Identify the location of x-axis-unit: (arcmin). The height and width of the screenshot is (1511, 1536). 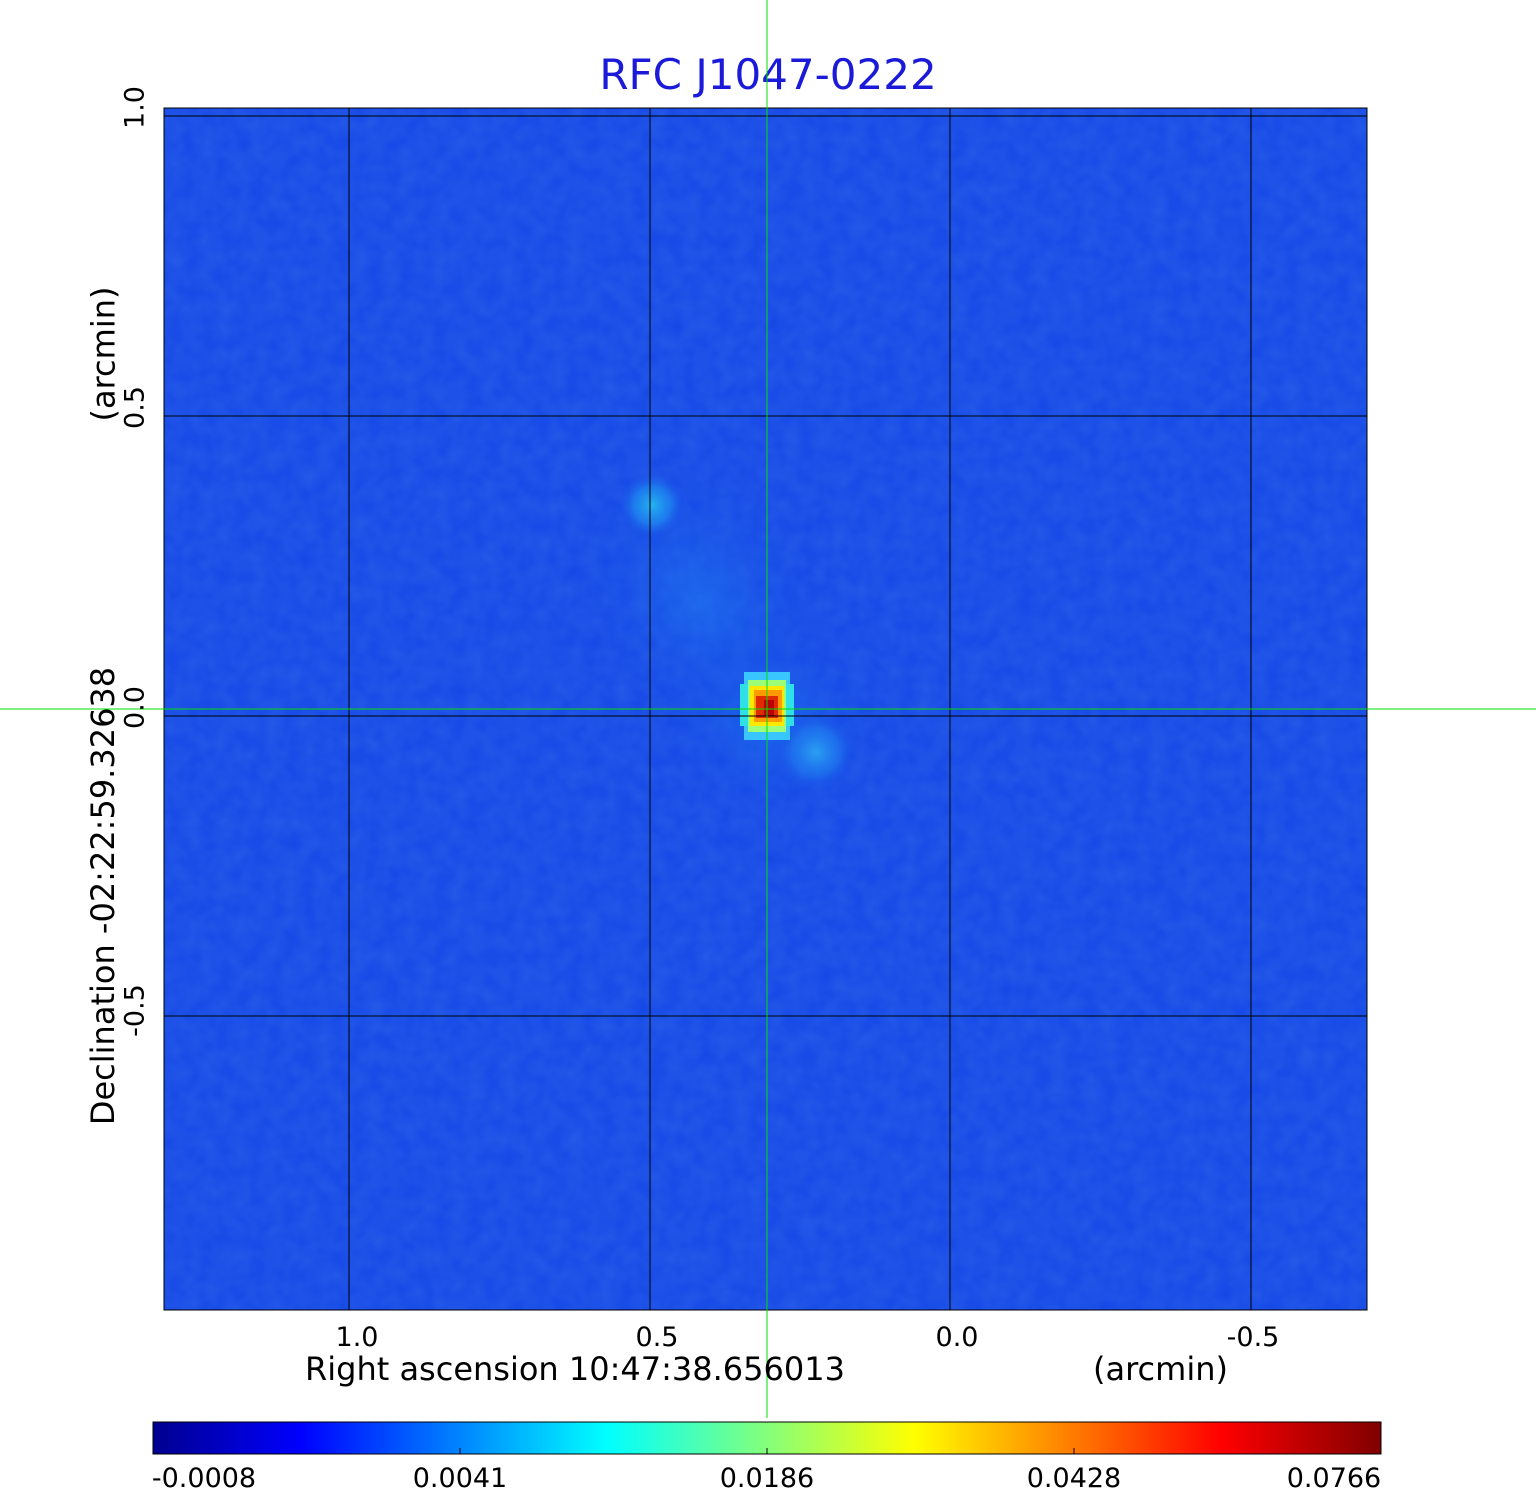
(1160, 1369).